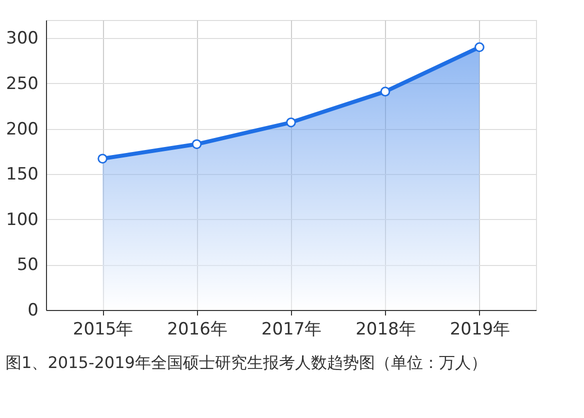  Describe the element at coordinates (22, 38) in the screenshot. I see `y-tick-label: 300` at that location.